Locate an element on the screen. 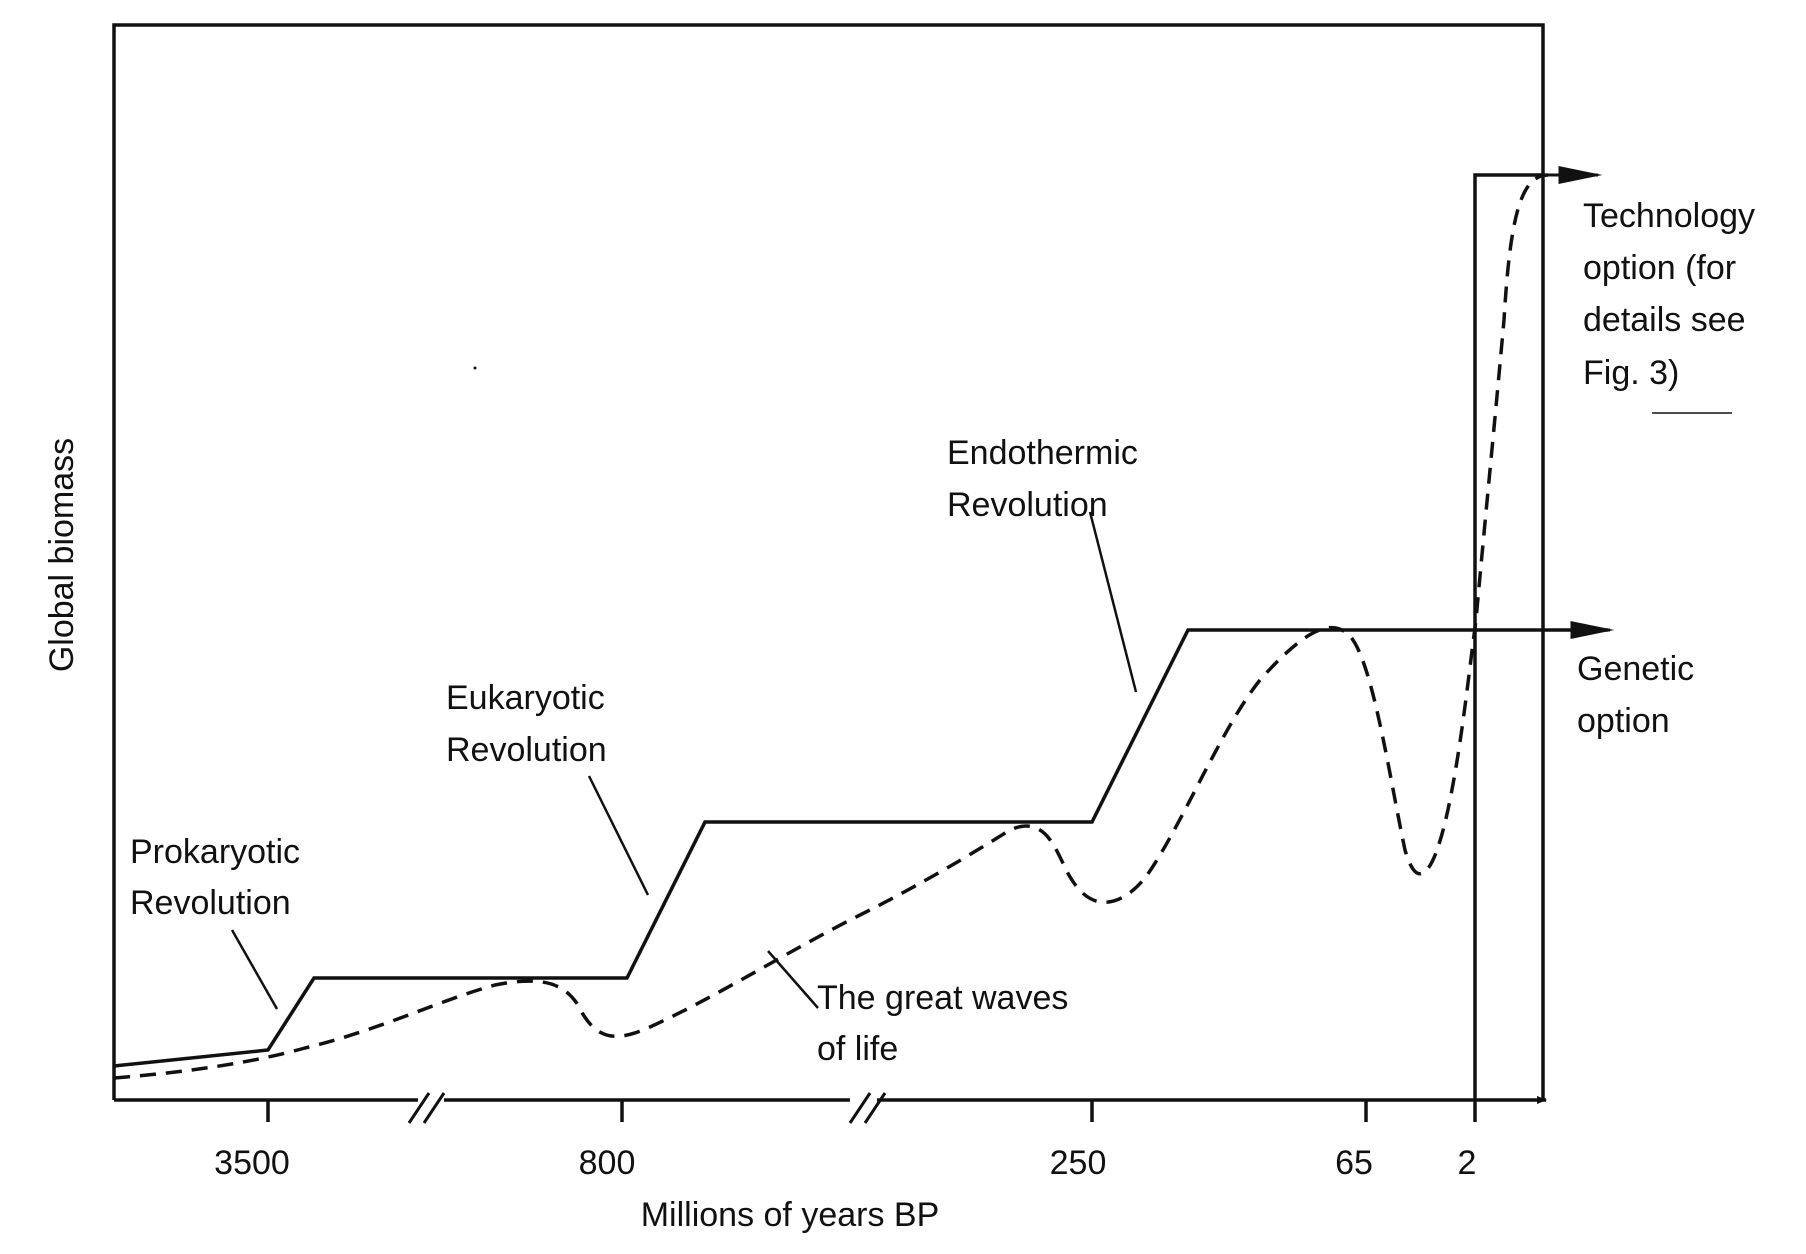 This screenshot has width=1806, height=1254. prokaryotic-label-line1: Prokaryotic is located at coordinates (215, 852).